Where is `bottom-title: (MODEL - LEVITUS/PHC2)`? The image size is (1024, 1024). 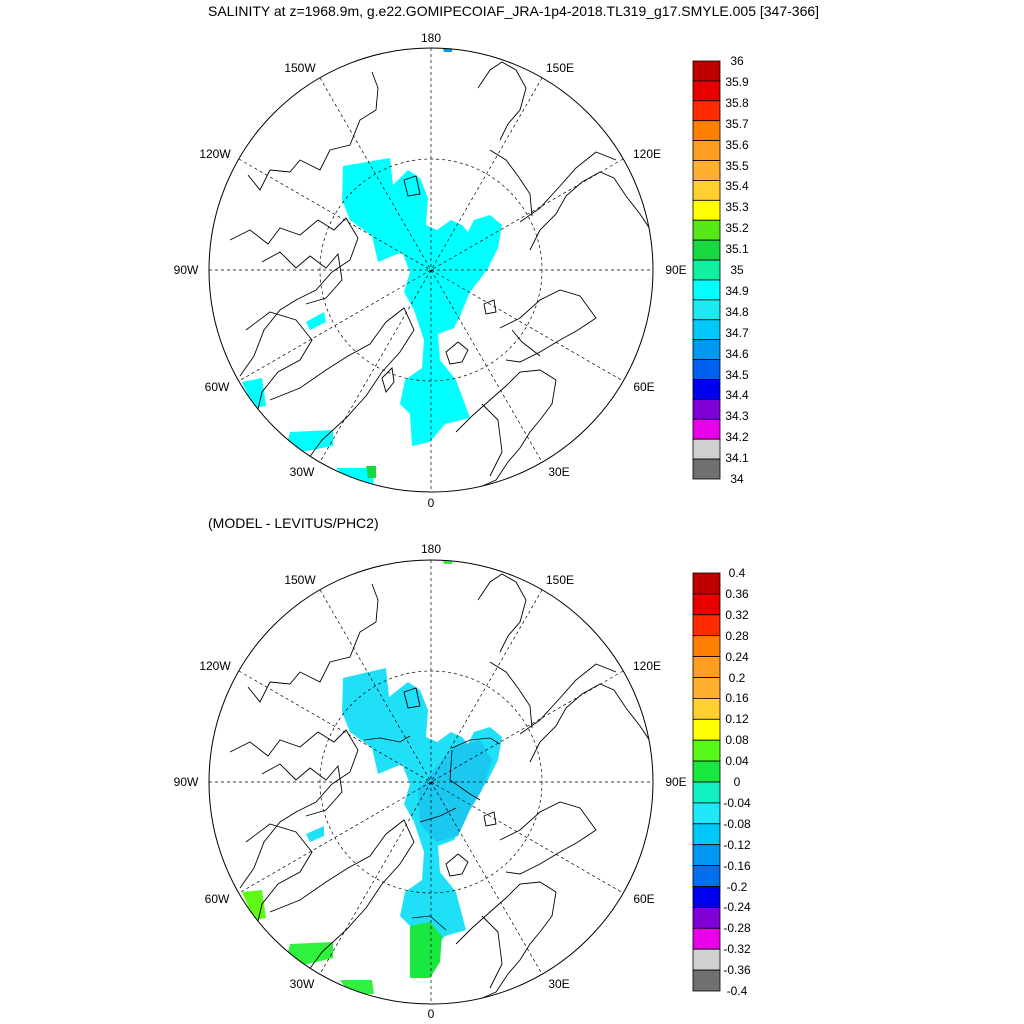 bottom-title: (MODEL - LEVITUS/PHC2) is located at coordinates (293, 523).